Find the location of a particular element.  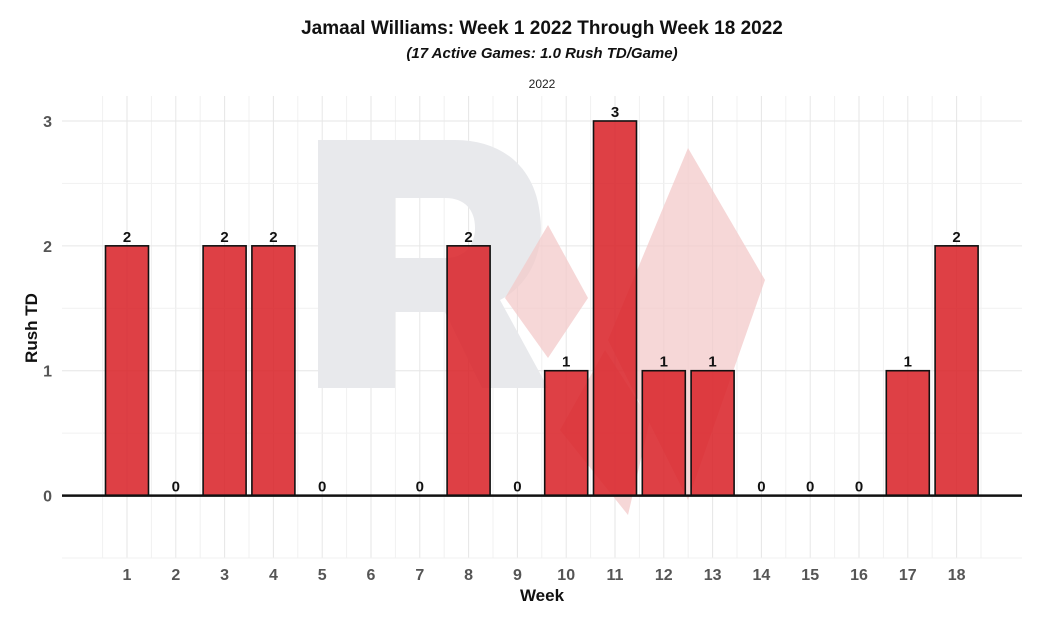

data-label-week-17: 1 is located at coordinates (908, 362).